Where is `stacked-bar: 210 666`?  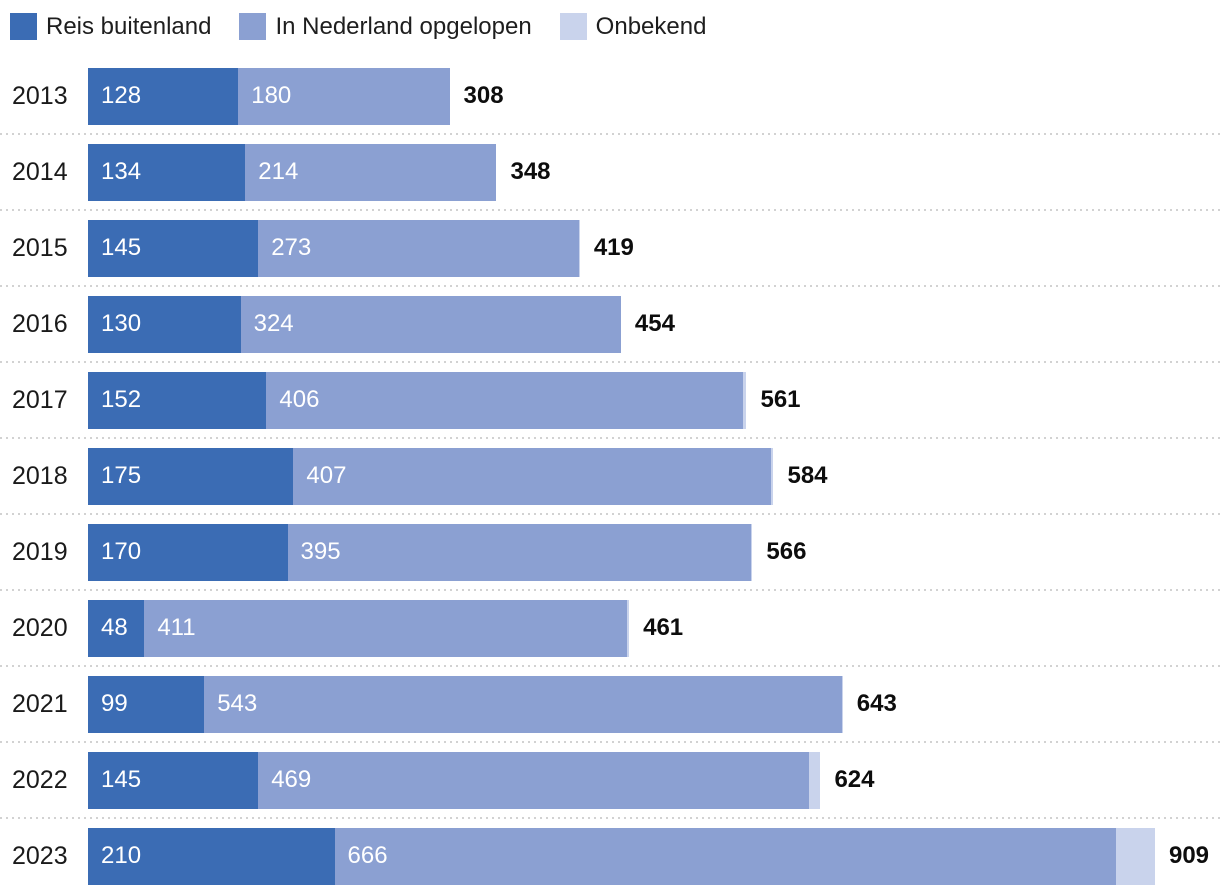
stacked-bar: 210 666 is located at coordinates (621, 856).